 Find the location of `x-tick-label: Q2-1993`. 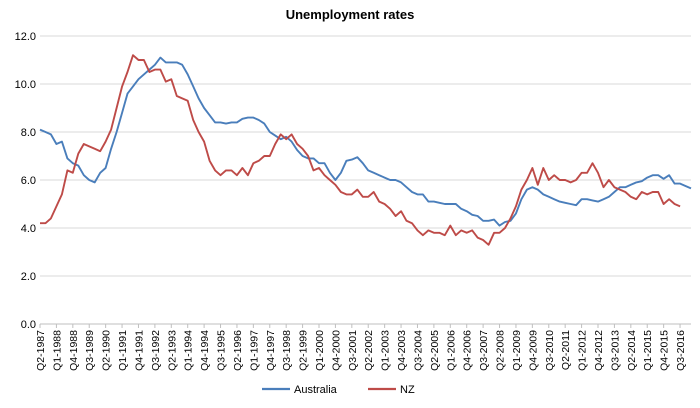

x-tick-label: Q2-1993 is located at coordinates (172, 350).